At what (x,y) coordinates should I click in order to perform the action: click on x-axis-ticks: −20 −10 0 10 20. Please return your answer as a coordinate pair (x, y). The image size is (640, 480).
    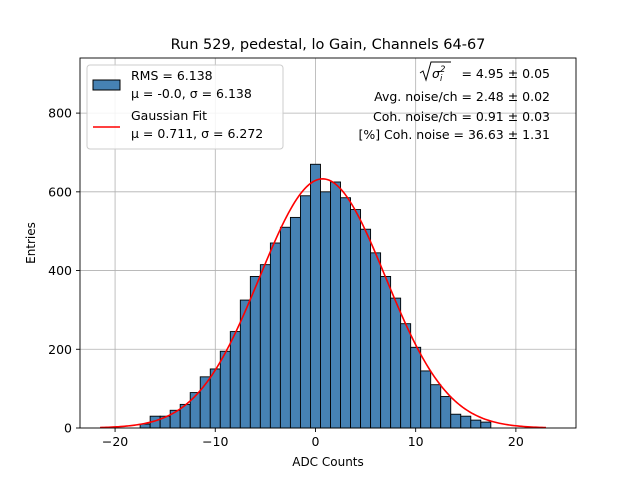
    Looking at the image, I should click on (313, 438).